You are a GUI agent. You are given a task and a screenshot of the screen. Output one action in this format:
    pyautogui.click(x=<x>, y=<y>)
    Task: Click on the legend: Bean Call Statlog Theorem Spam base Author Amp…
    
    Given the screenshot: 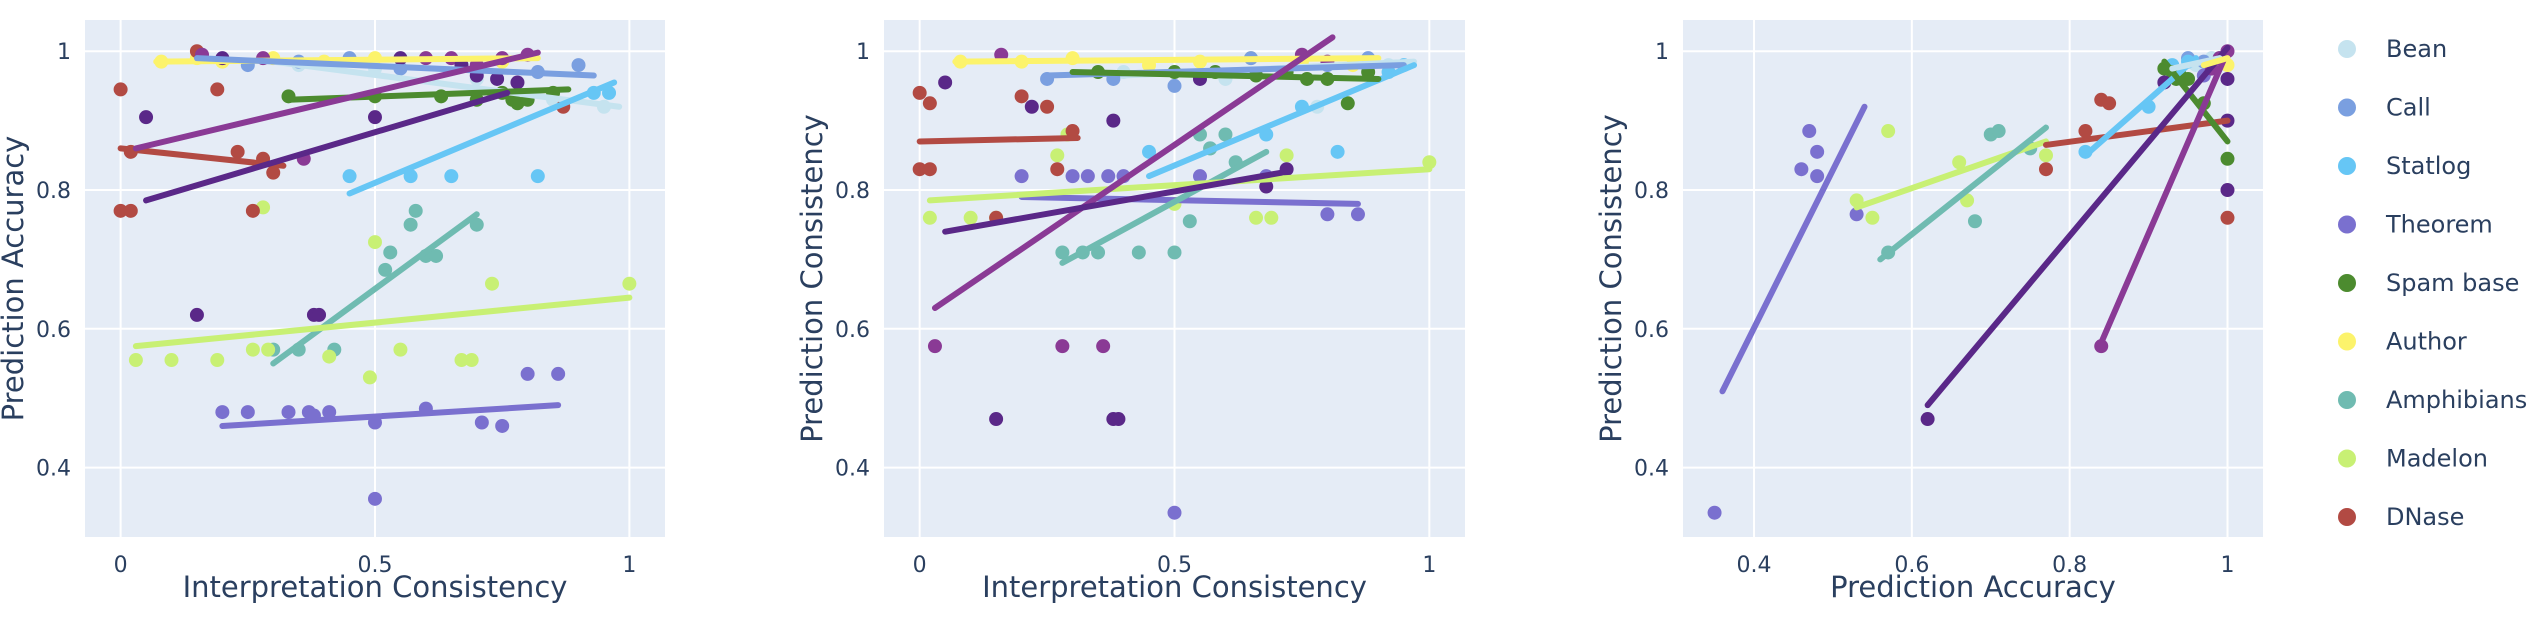 What is the action you would take?
    pyautogui.click(x=2432, y=283)
    